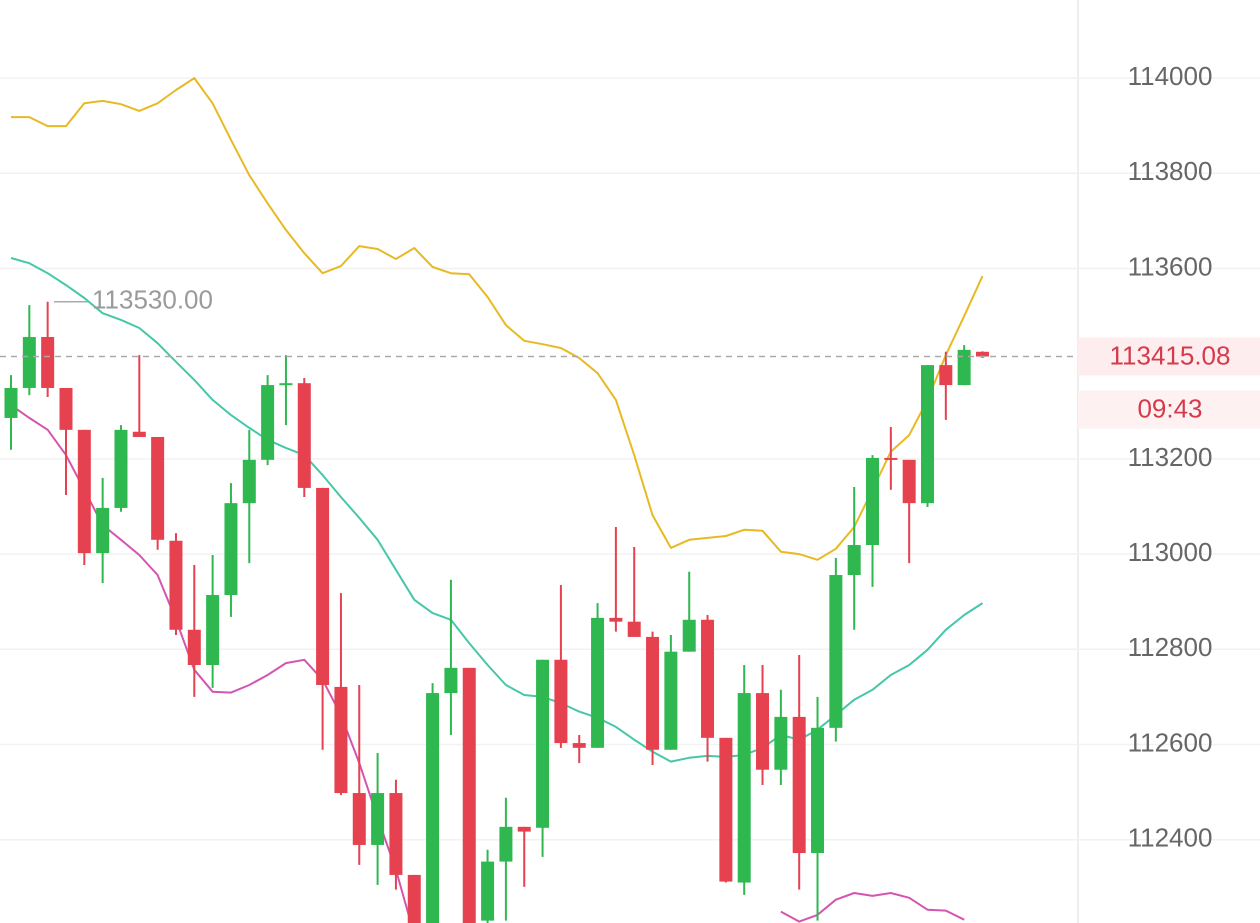 The height and width of the screenshot is (923, 1260). What do you see at coordinates (1170, 552) in the screenshot?
I see `y-tick-label: 113000` at bounding box center [1170, 552].